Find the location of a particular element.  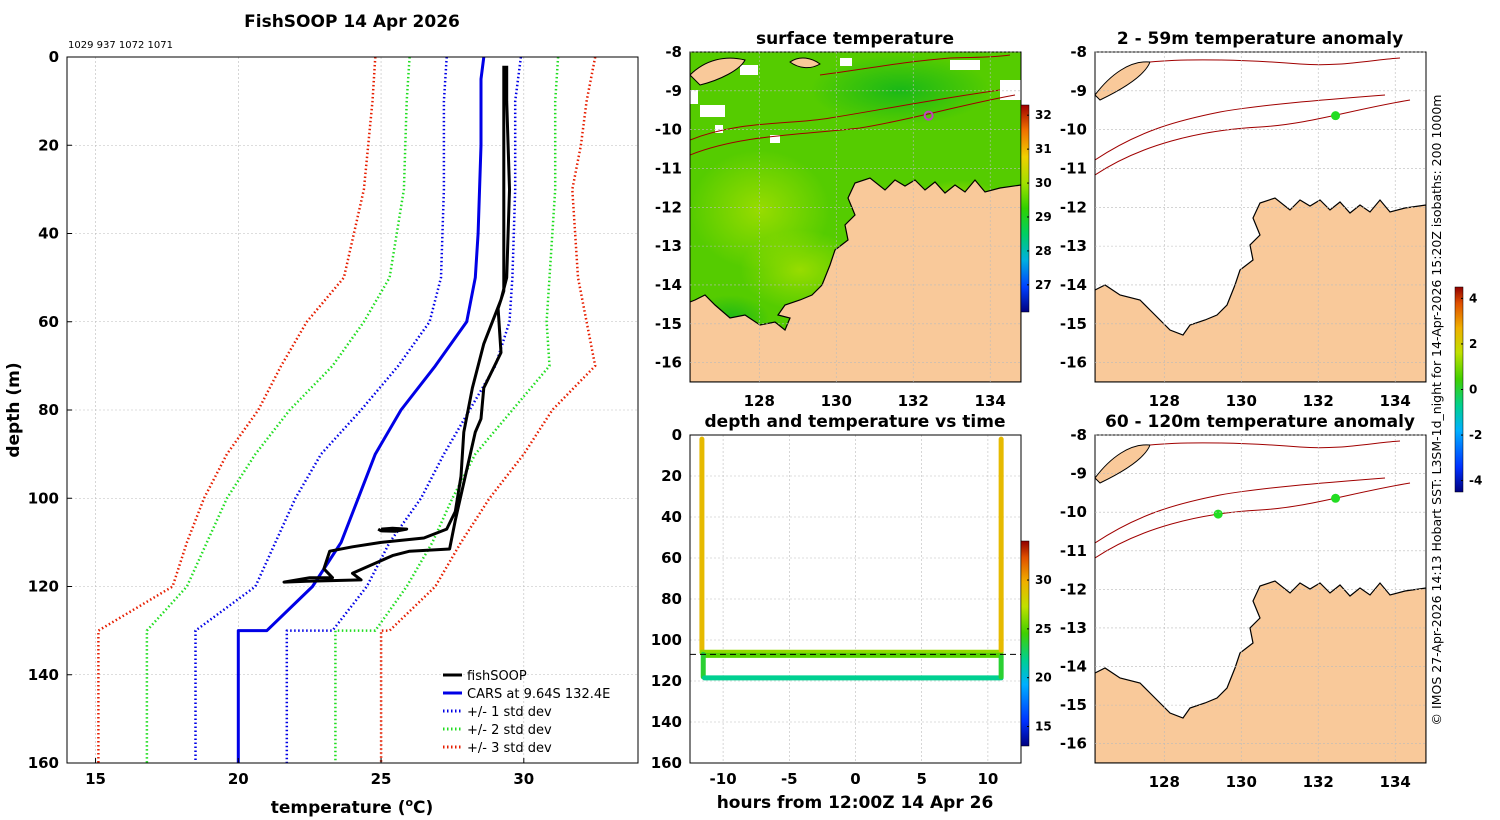

colorbar-tick-label: 20 is located at coordinates (1043, 678).